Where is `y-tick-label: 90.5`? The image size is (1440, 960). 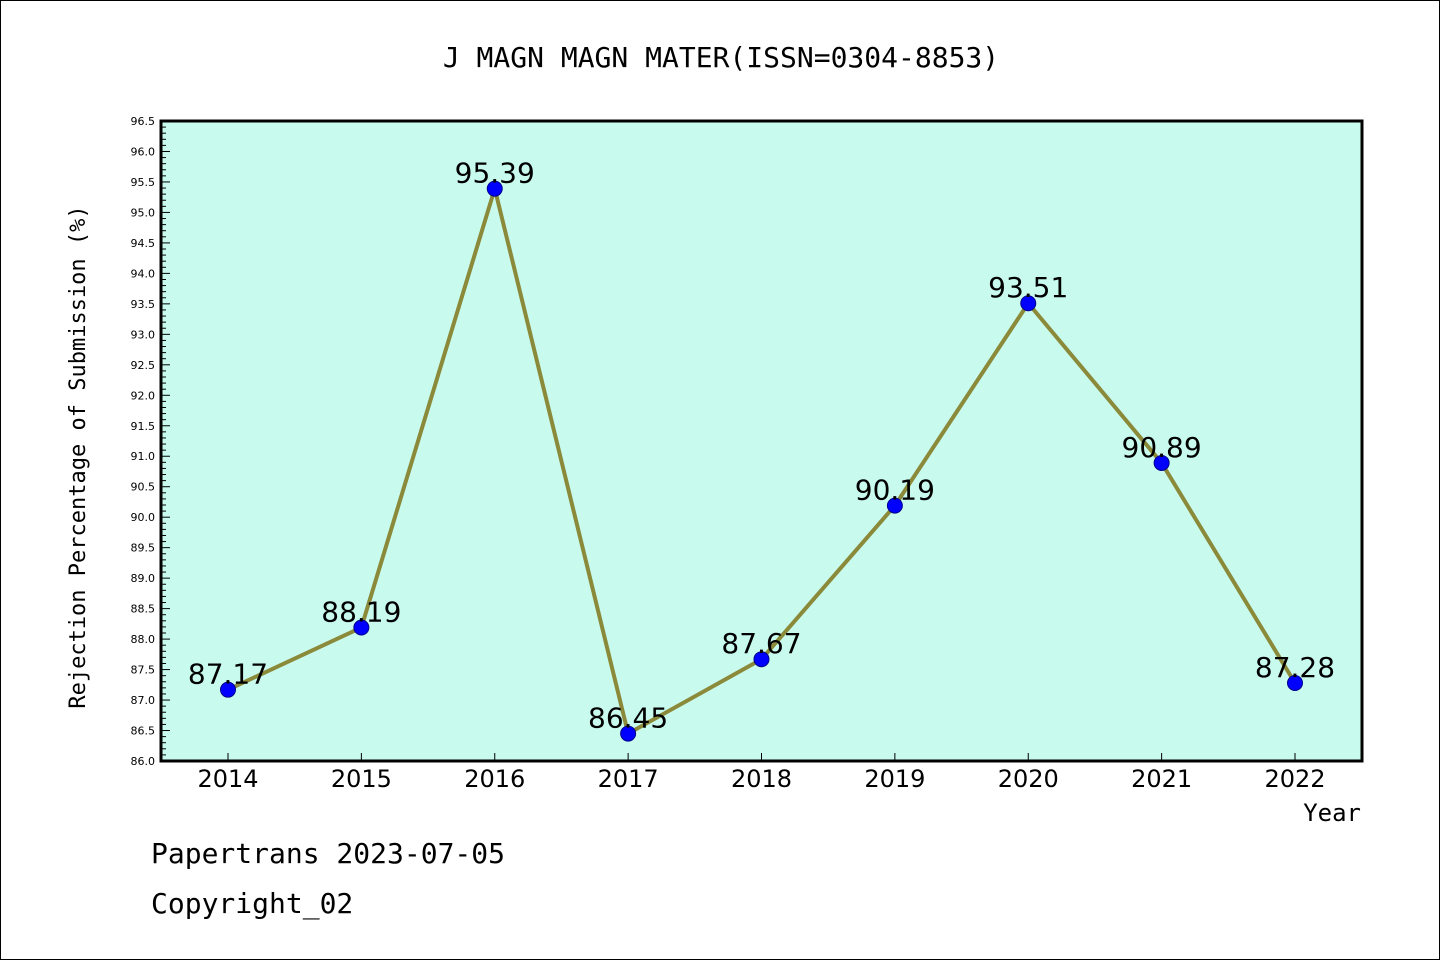 y-tick-label: 90.5 is located at coordinates (143, 487).